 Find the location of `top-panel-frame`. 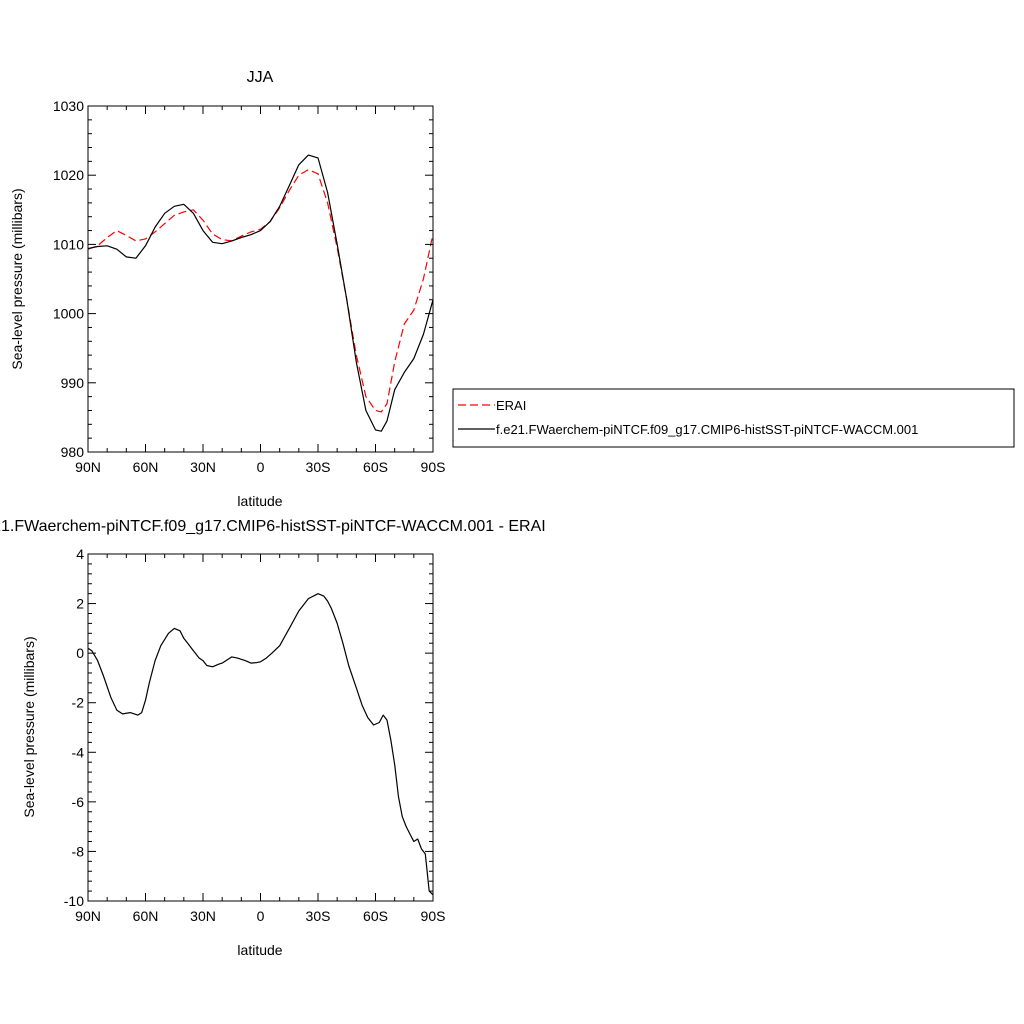

top-panel-frame is located at coordinates (260, 279).